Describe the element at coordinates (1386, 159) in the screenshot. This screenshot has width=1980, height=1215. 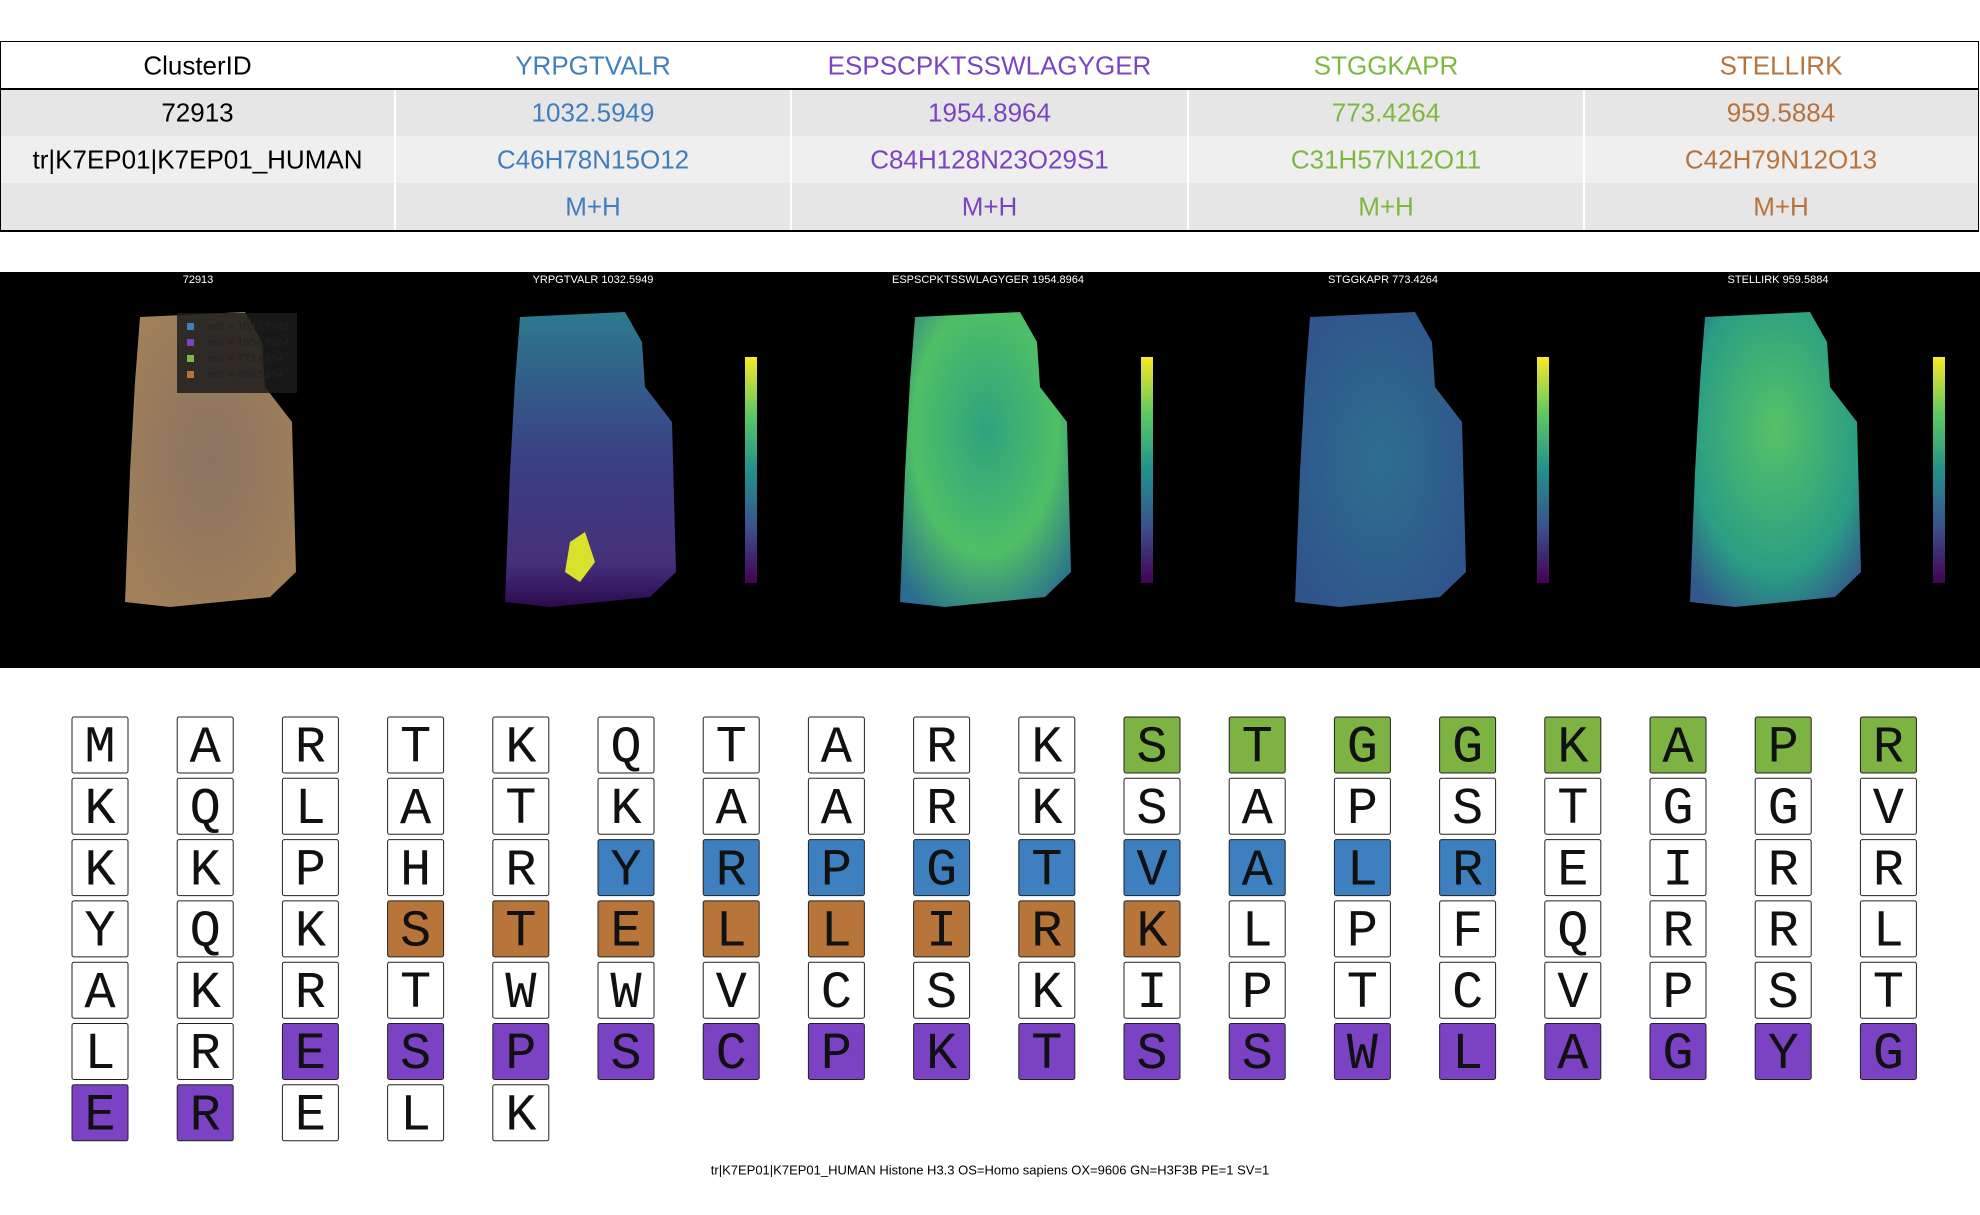
I see `table-cell: C31H57N12O11` at that location.